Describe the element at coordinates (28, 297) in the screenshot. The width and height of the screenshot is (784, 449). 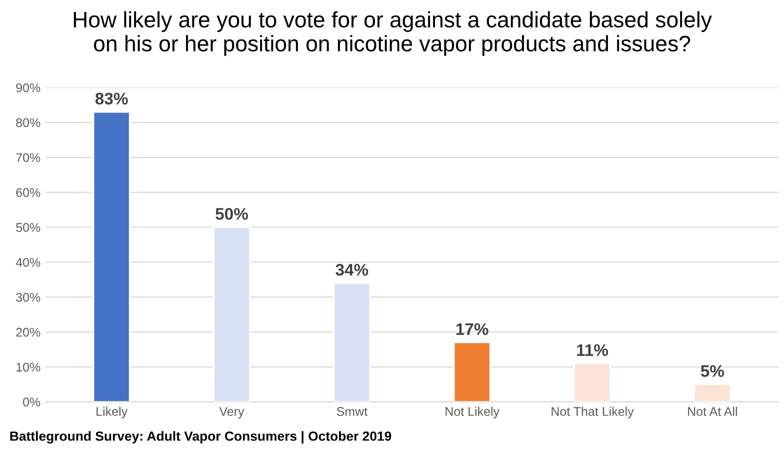
I see `y-tick-label: 30%` at that location.